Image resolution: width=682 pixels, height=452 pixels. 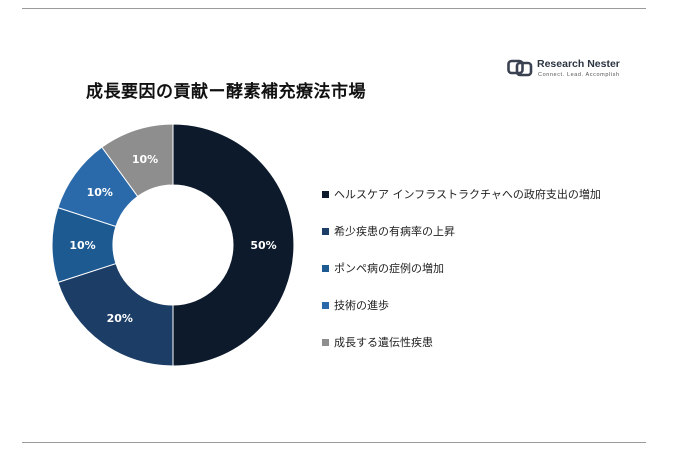 I want to click on legend-label-2: 希少疾患の有病率の上昇, so click(x=394, y=231).